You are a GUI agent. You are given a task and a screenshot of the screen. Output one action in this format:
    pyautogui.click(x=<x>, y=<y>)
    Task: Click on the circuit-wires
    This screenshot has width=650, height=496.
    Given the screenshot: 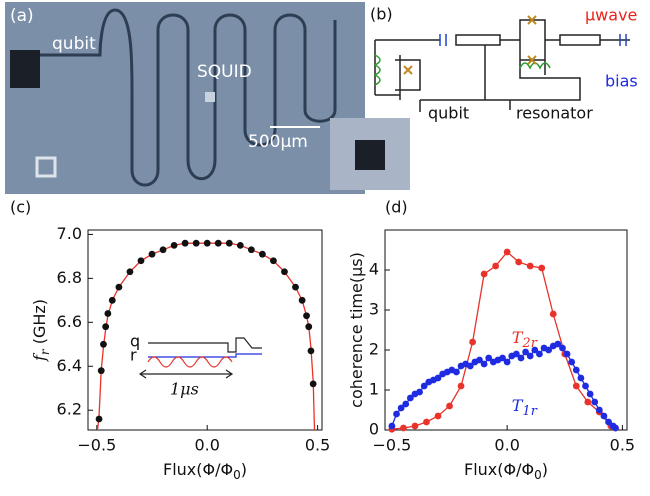 What is the action you would take?
    pyautogui.click(x=502, y=65)
    